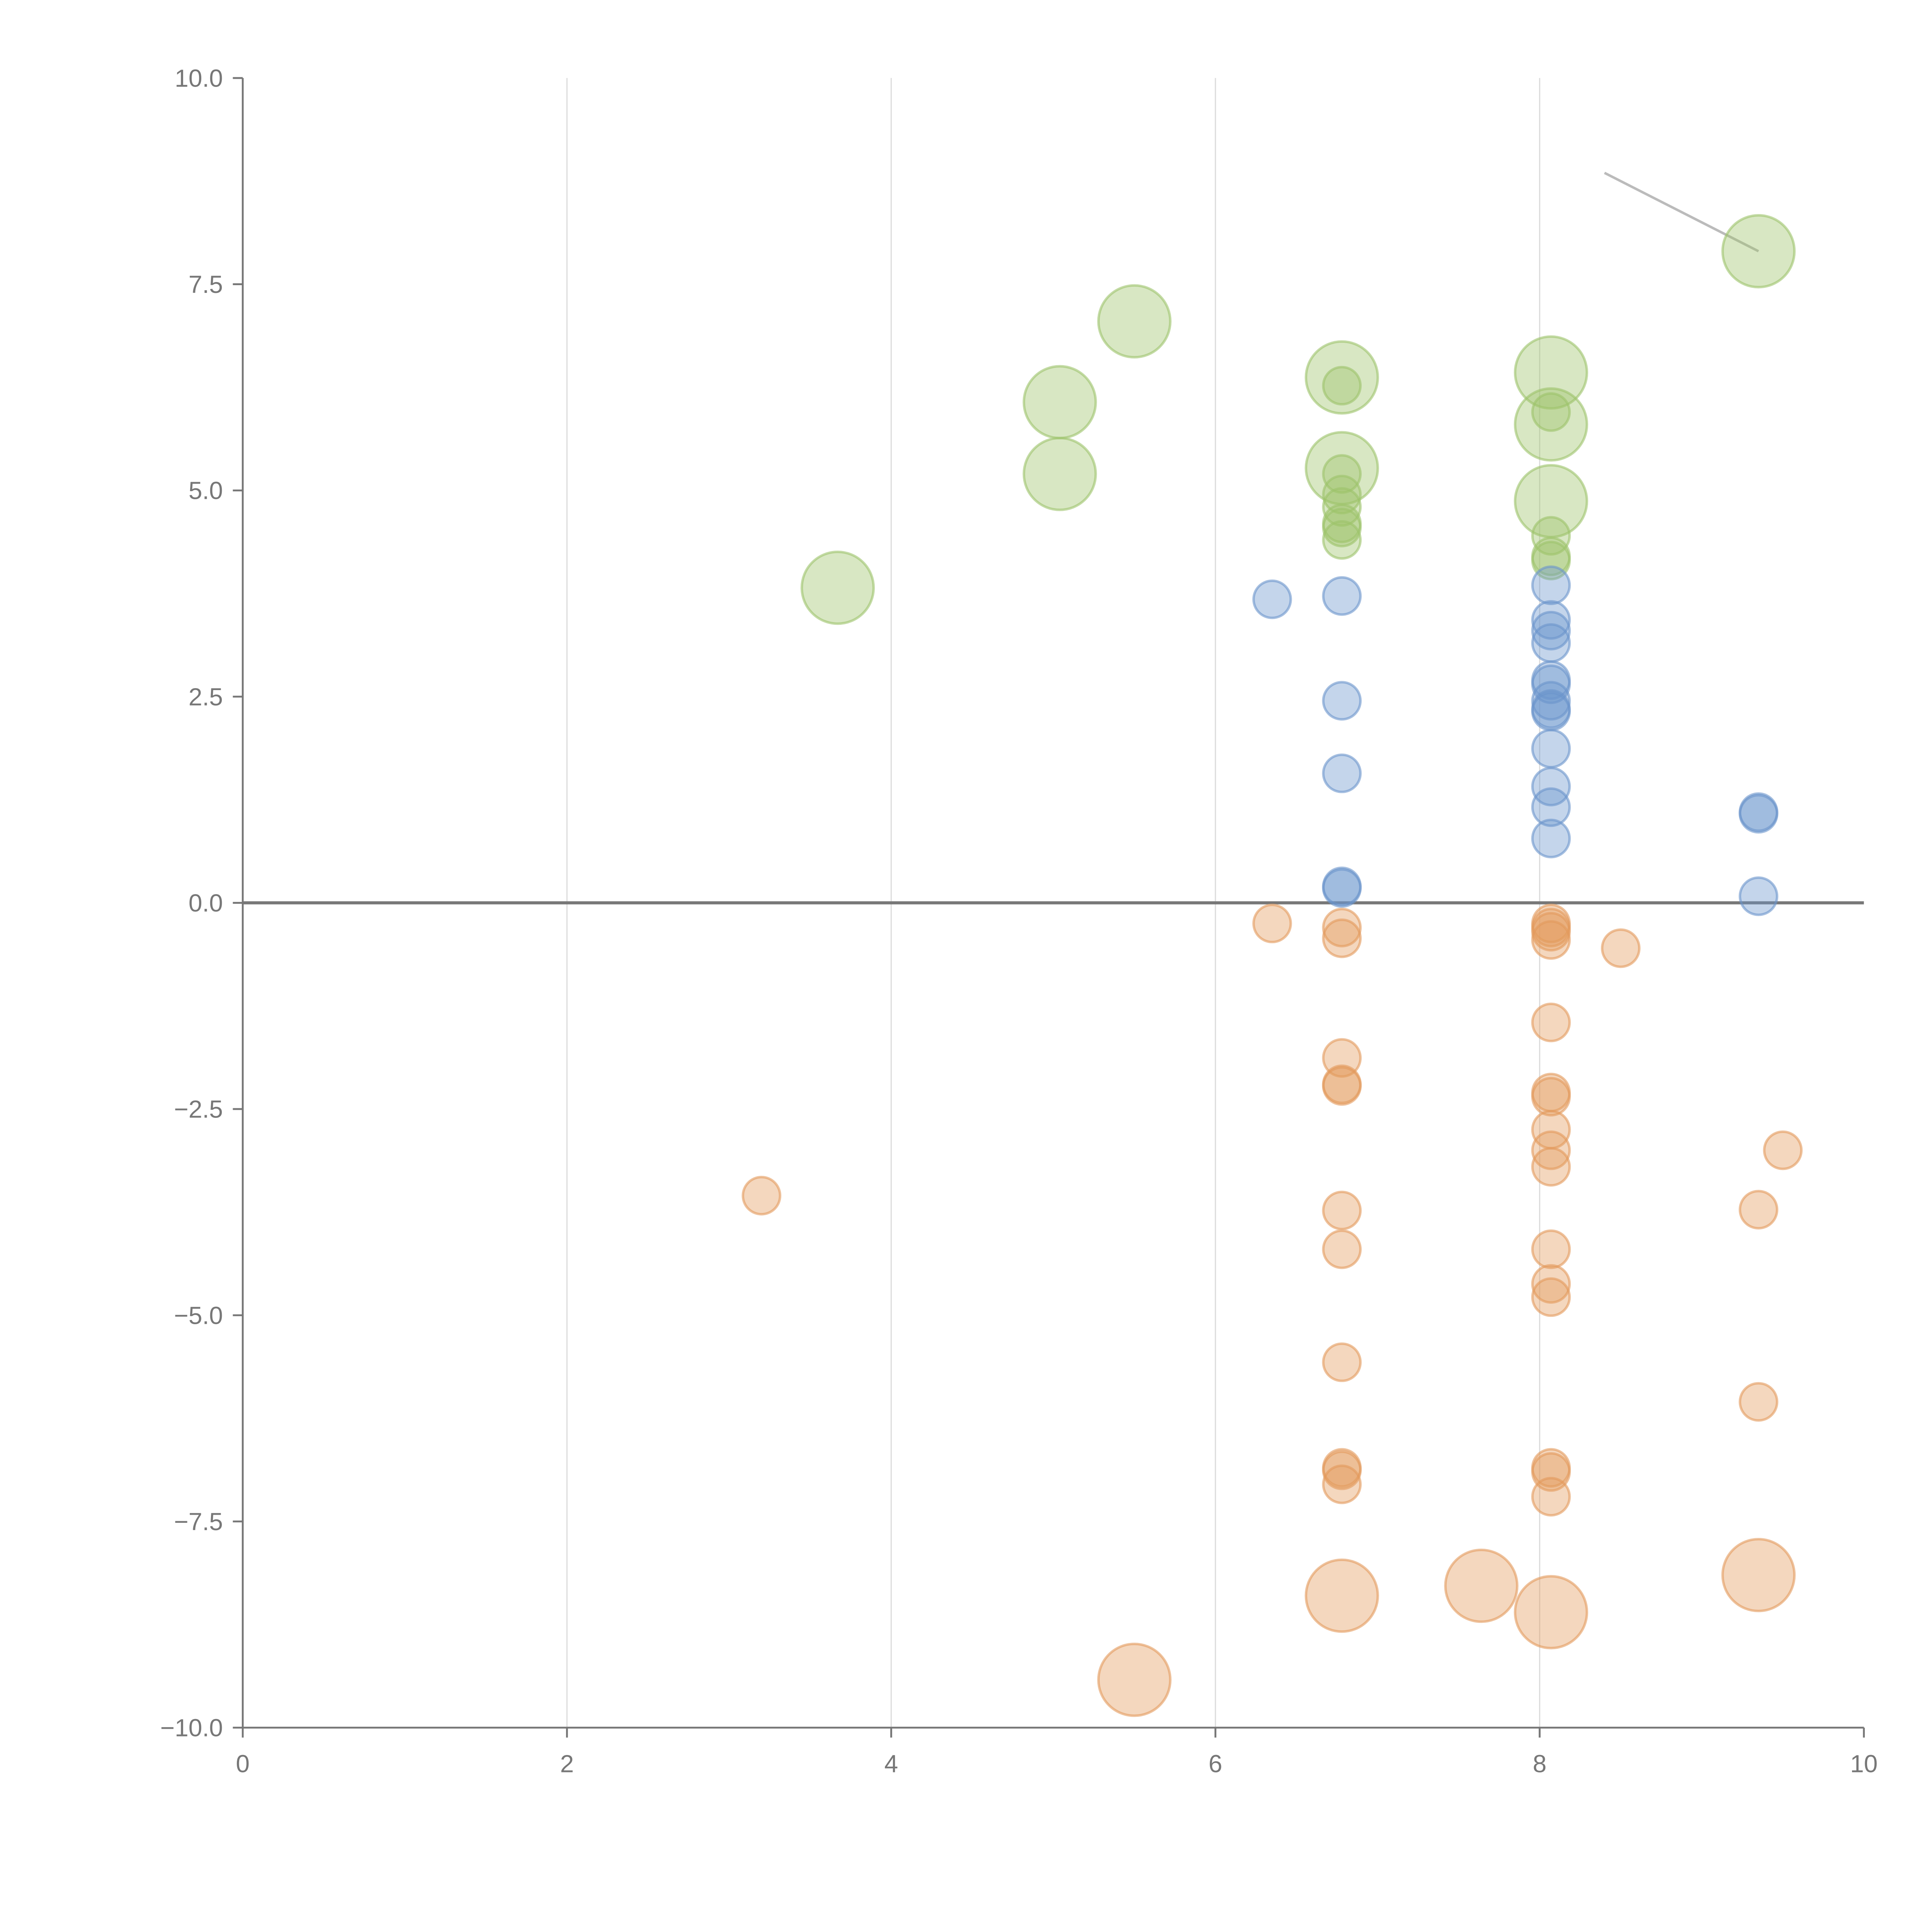  I want to click on y-tick-label: −7.5, so click(198, 1522).